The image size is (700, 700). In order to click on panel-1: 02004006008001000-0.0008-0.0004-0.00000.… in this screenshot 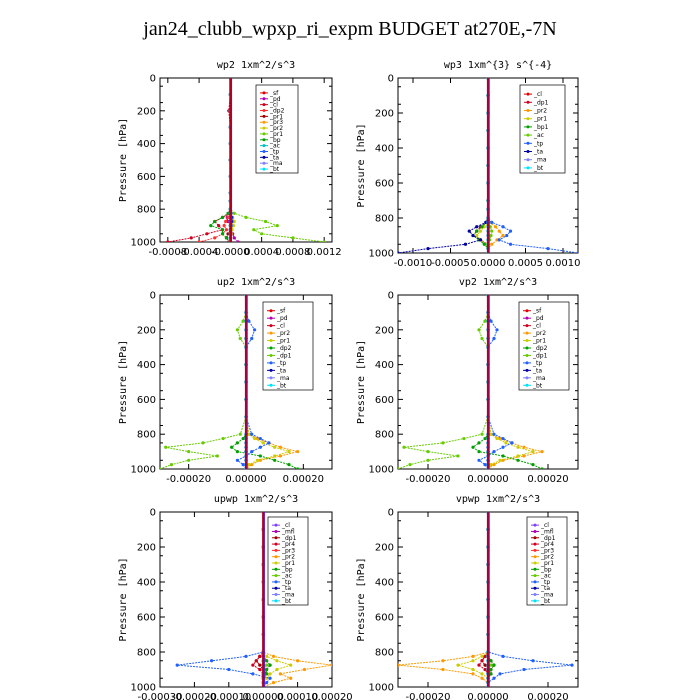, I will do `click(230, 159)`.